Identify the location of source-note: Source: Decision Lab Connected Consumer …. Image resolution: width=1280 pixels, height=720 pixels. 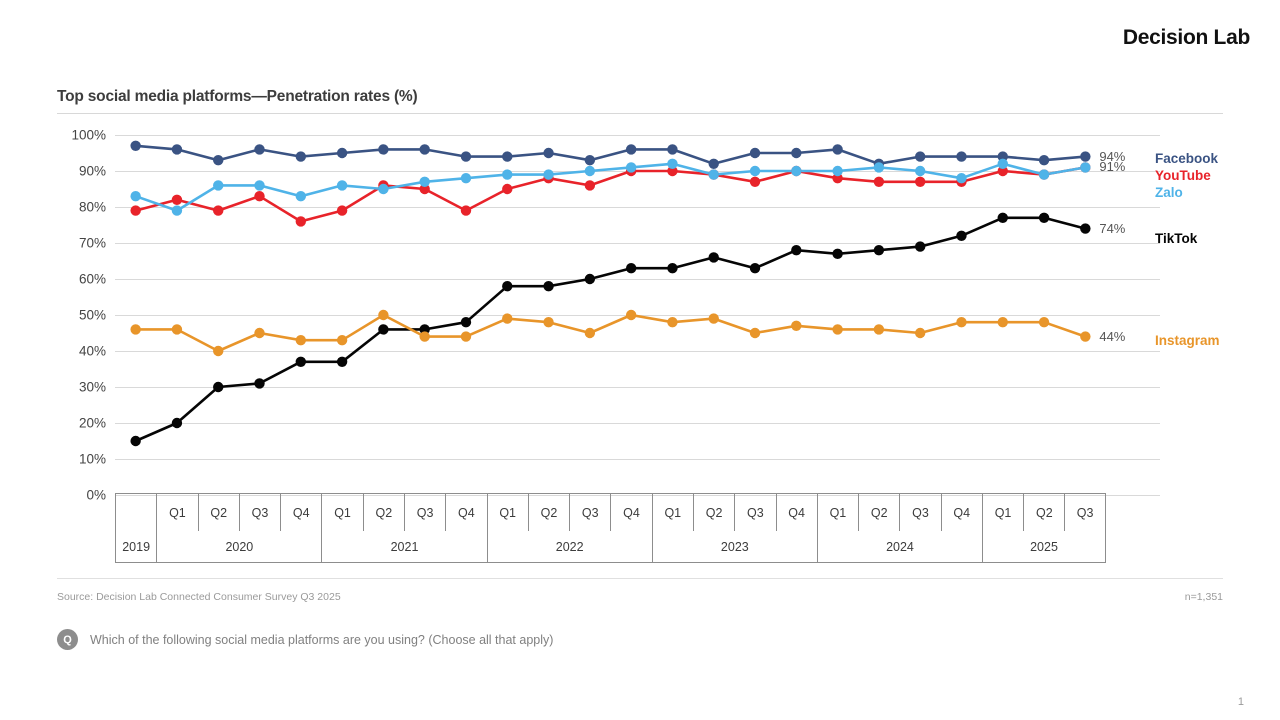
(199, 597).